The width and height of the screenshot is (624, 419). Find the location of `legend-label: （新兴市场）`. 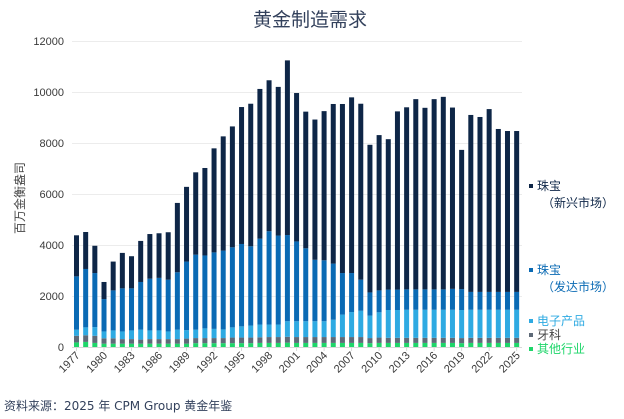

legend-label: （新兴市场） is located at coordinates (578, 202).